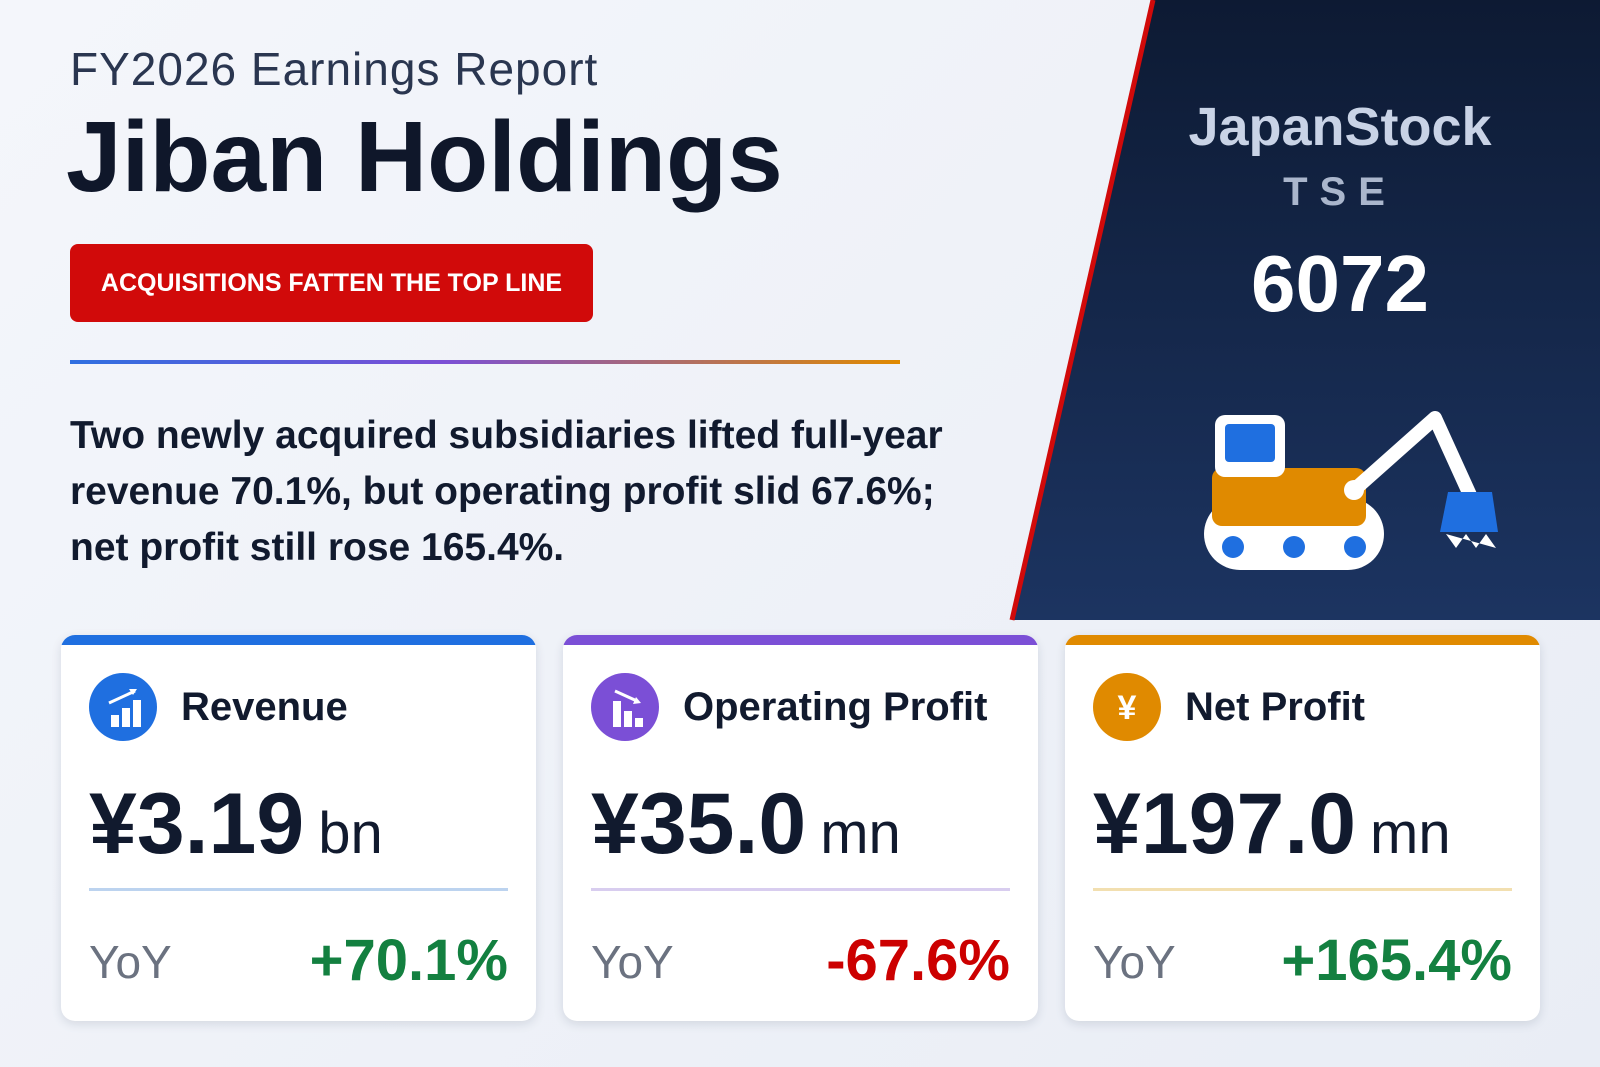 The width and height of the screenshot is (1600, 1067). I want to click on card-label: Revenue, so click(264, 707).